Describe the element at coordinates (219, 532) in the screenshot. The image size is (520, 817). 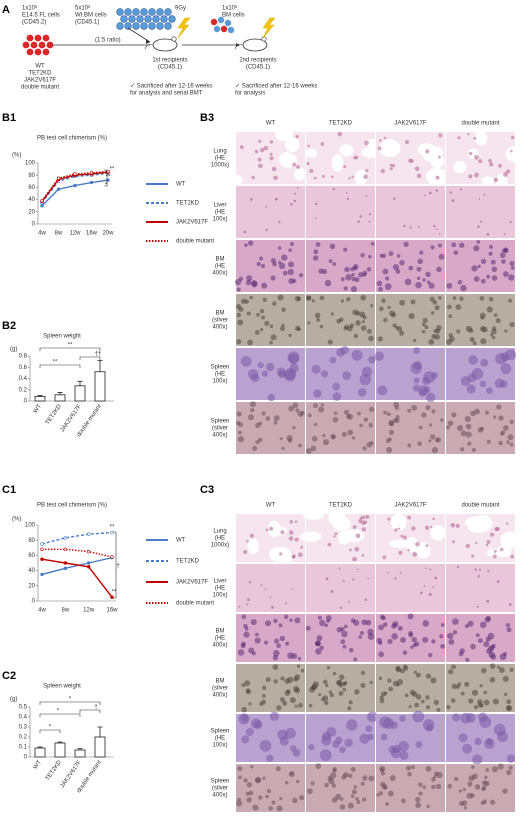
I see `row-label: Lung` at that location.